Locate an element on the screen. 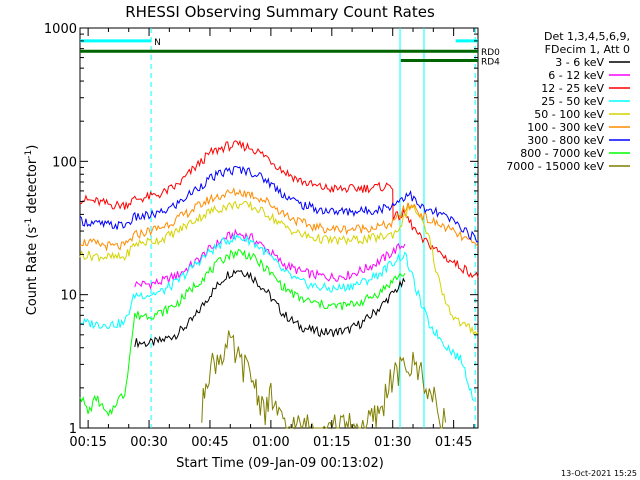 Image resolution: width=640 pixels, height=480 pixels. x-tick-label-2: 00:45 is located at coordinates (209, 442).